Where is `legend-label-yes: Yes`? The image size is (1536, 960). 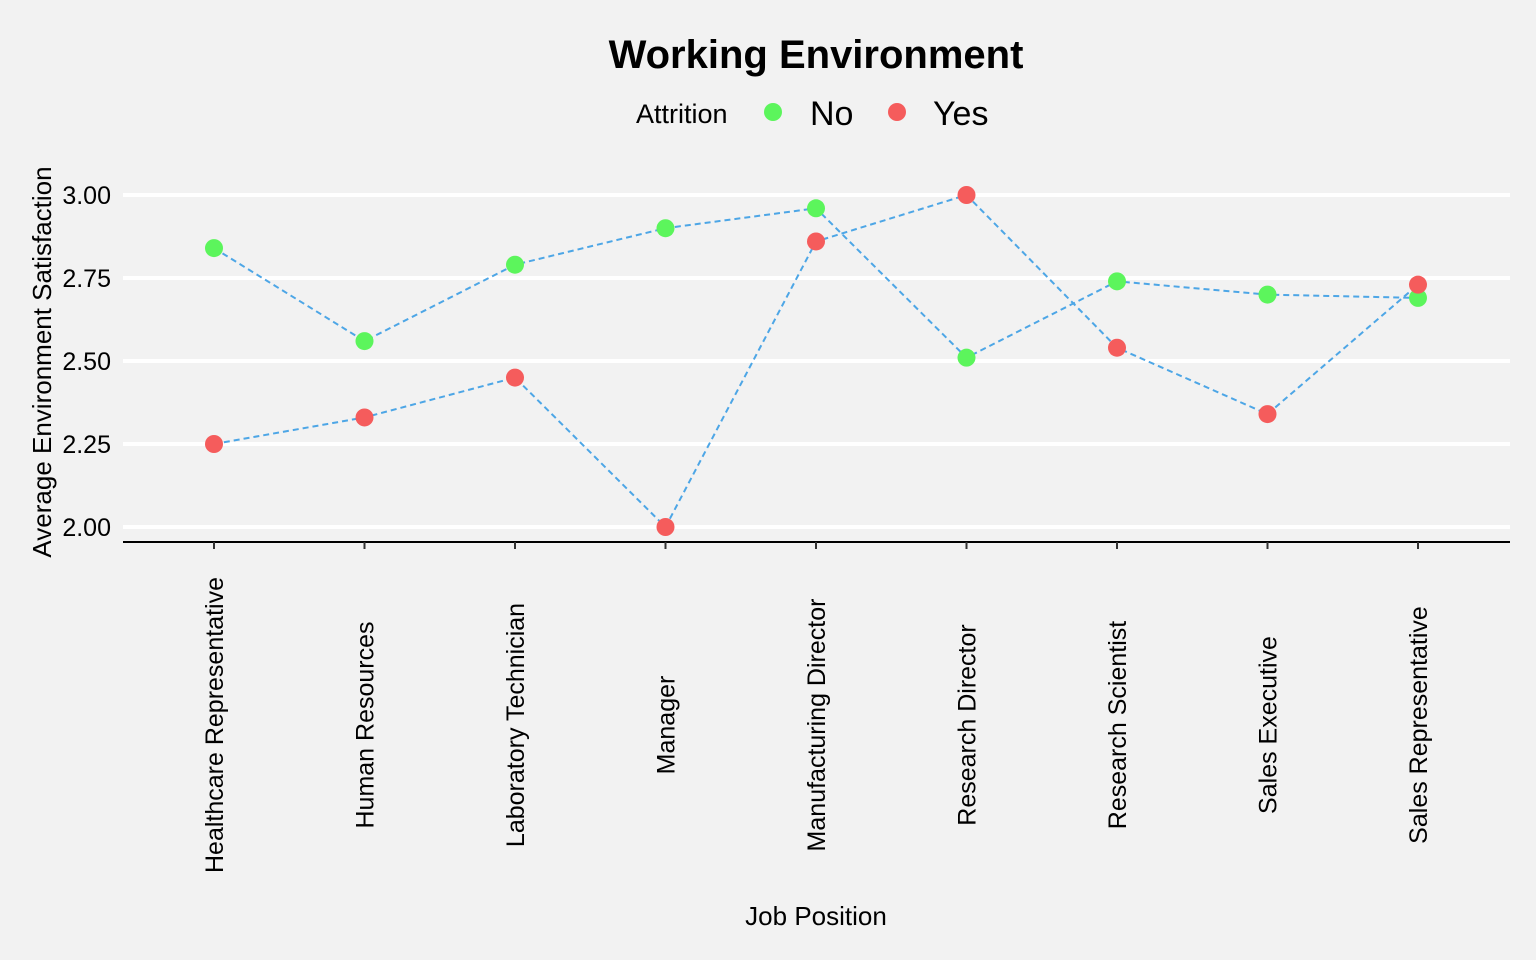 legend-label-yes: Yes is located at coordinates (960, 114).